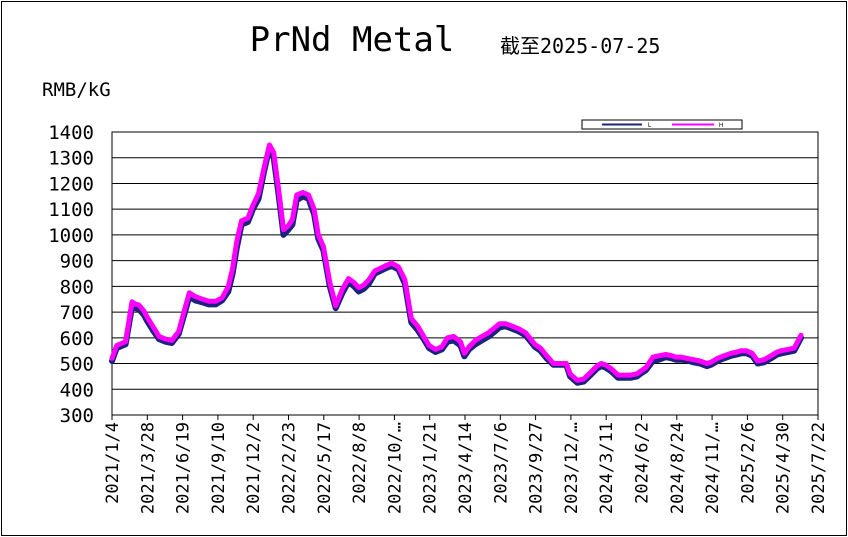 This screenshot has height=537, width=848. What do you see at coordinates (466, 468) in the screenshot?
I see `x-tick-label: 2023/4/14` at bounding box center [466, 468].